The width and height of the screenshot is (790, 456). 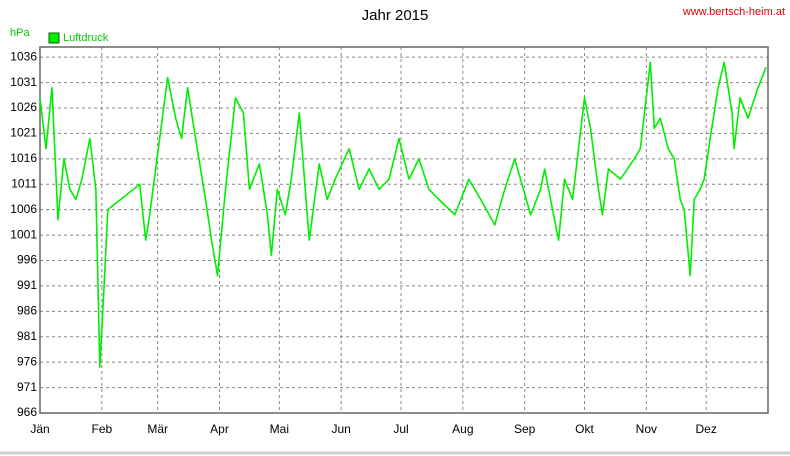 What do you see at coordinates (20, 33) in the screenshot?
I see `y-axis-label: hPa` at bounding box center [20, 33].